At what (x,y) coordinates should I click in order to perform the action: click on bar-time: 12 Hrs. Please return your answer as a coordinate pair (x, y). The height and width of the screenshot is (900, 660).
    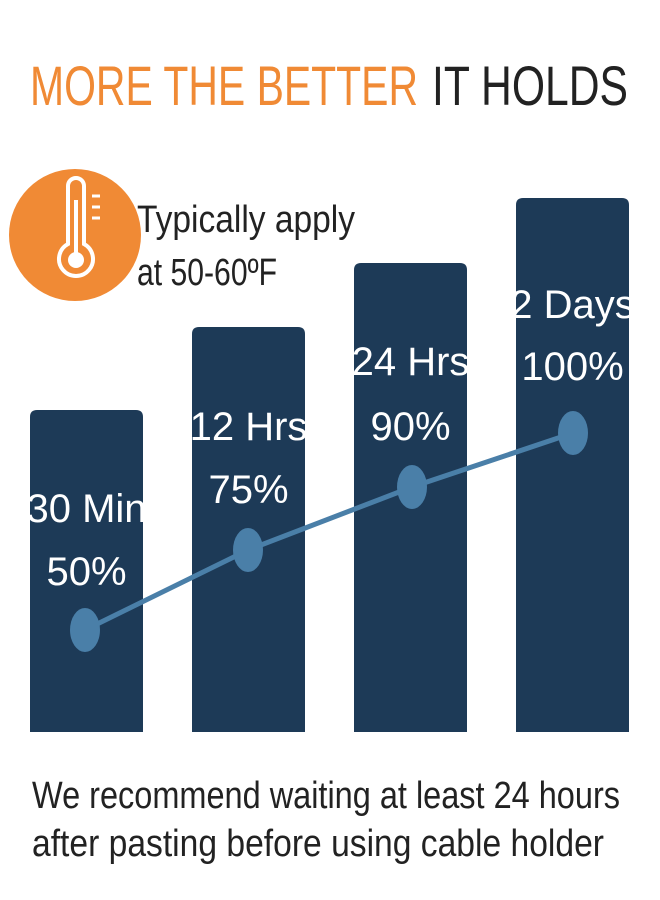
    Looking at the image, I should click on (249, 427).